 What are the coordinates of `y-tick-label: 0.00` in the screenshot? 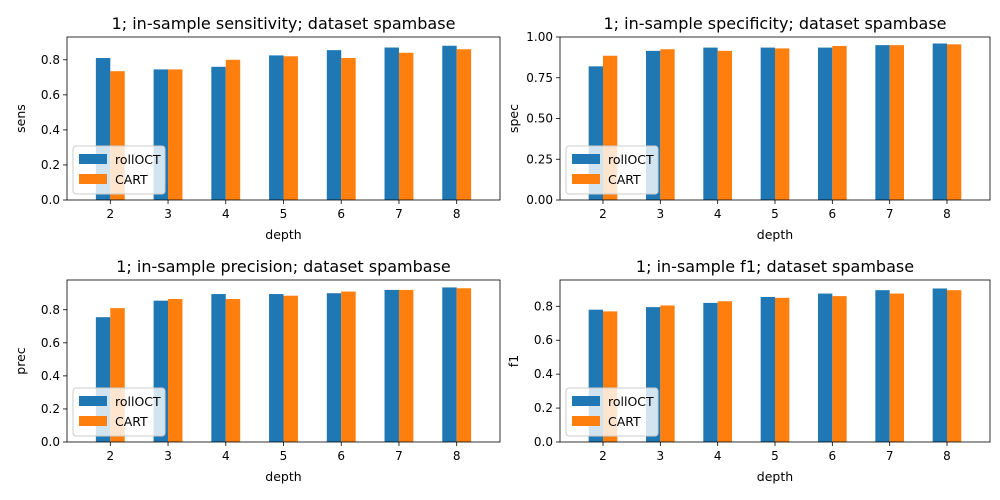 It's located at (539, 200).